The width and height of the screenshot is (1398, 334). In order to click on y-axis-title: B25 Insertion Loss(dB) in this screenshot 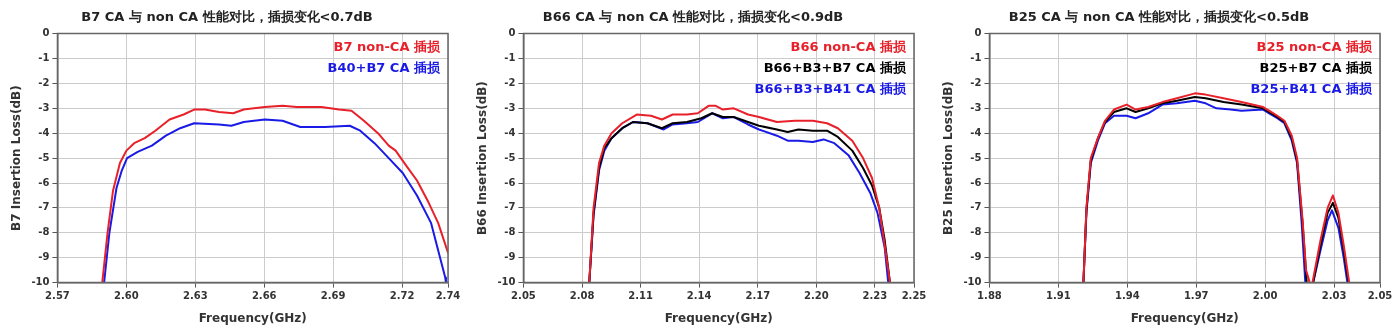, I will do `click(948, 158)`.